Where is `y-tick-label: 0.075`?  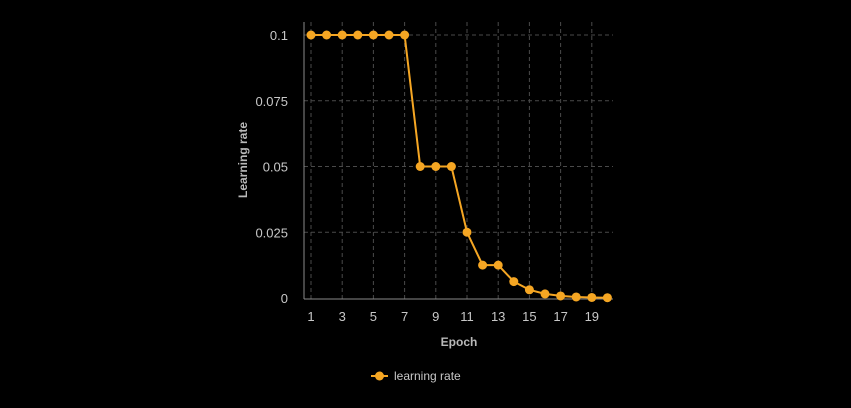
y-tick-label: 0.075 is located at coordinates (271, 101).